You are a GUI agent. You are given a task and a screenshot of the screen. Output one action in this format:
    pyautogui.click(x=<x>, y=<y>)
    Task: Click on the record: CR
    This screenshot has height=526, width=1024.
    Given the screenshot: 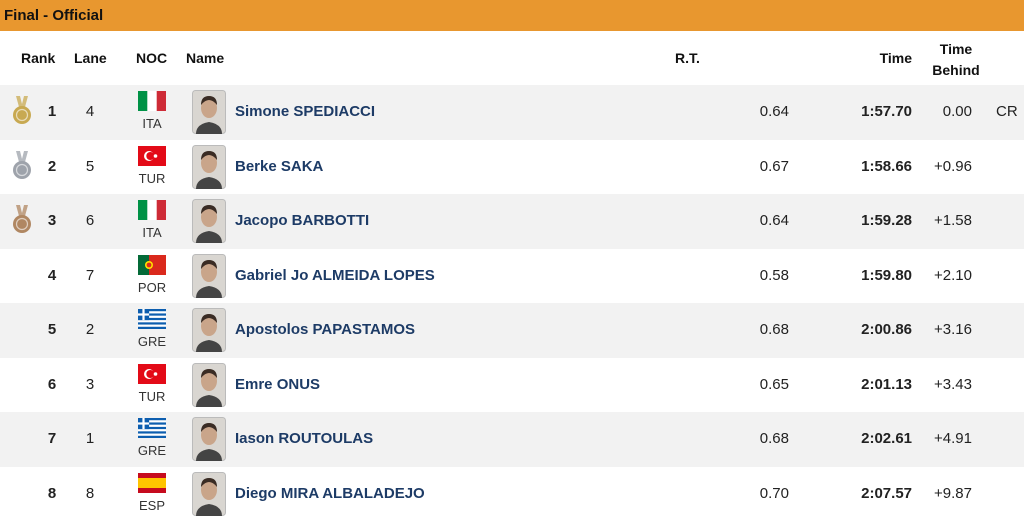 What is the action you would take?
    pyautogui.click(x=1007, y=111)
    